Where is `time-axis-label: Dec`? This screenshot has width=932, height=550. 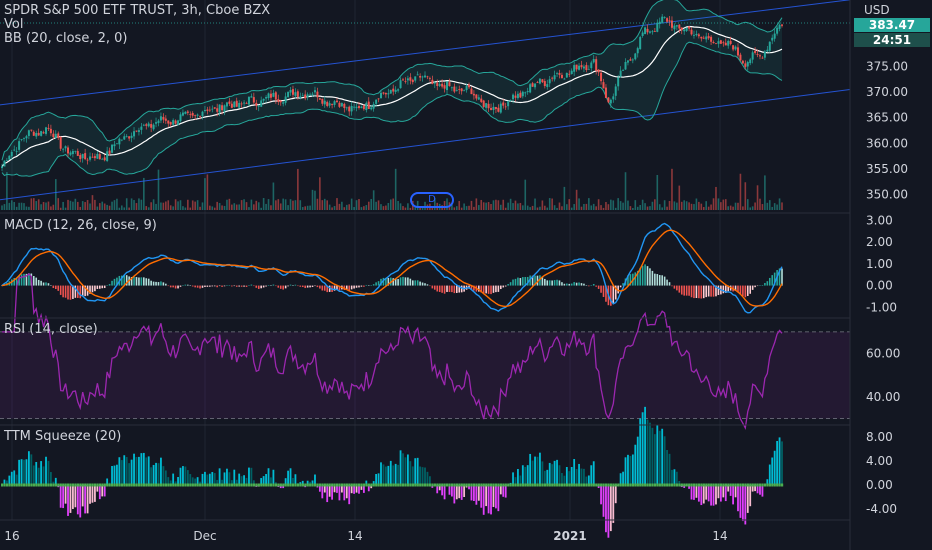 time-axis-label: Dec is located at coordinates (204, 536).